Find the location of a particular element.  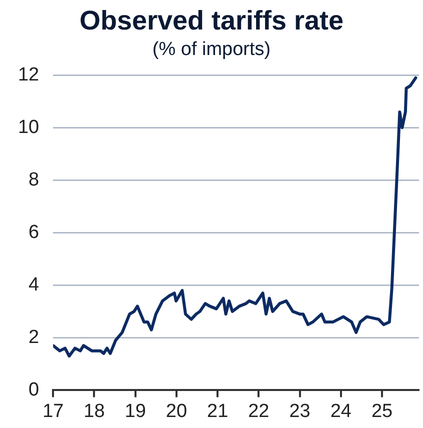

y-tick-label: 4 is located at coordinates (34, 285).